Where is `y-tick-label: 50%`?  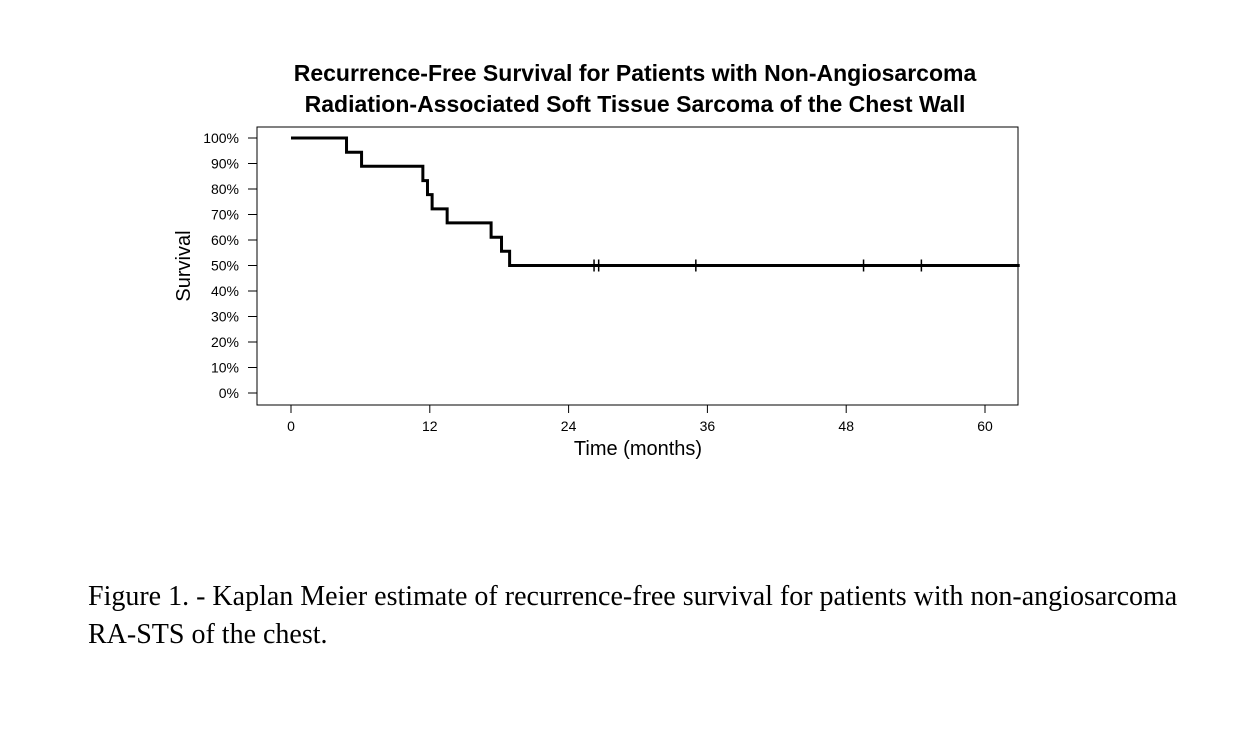
y-tick-label: 50% is located at coordinates (225, 266).